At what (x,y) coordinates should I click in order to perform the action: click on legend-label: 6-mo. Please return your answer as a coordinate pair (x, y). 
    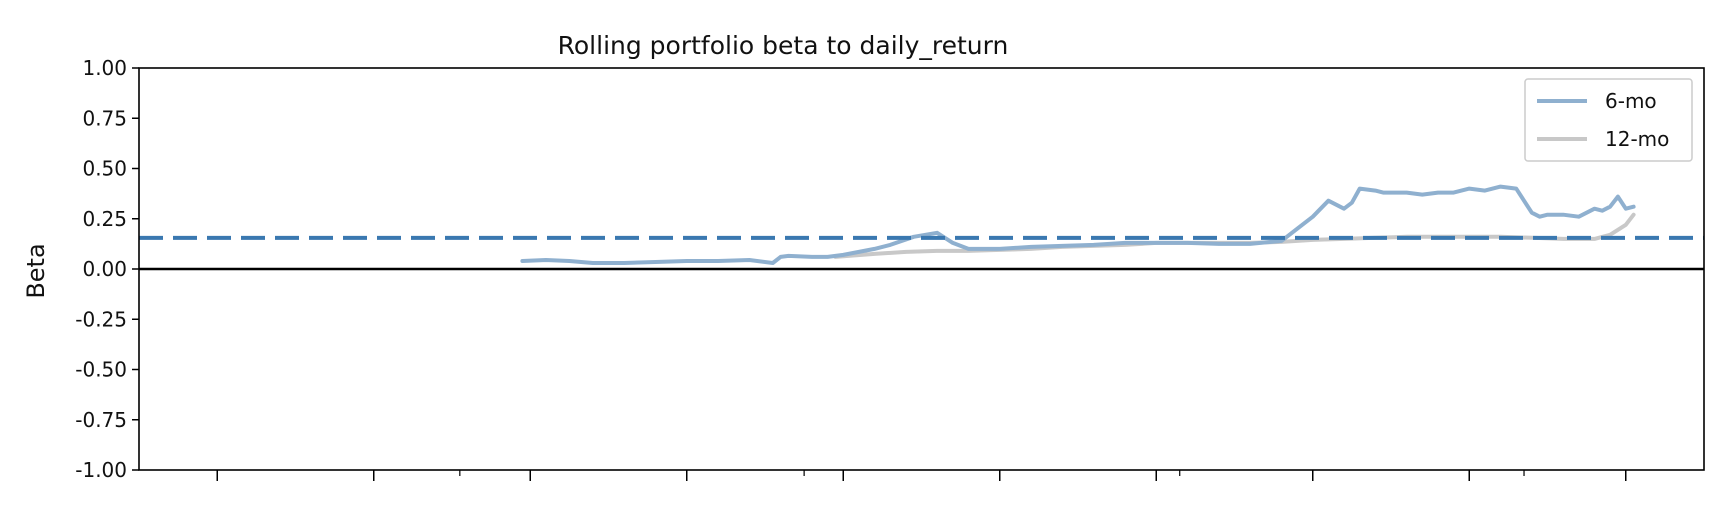
    Looking at the image, I should click on (1631, 101).